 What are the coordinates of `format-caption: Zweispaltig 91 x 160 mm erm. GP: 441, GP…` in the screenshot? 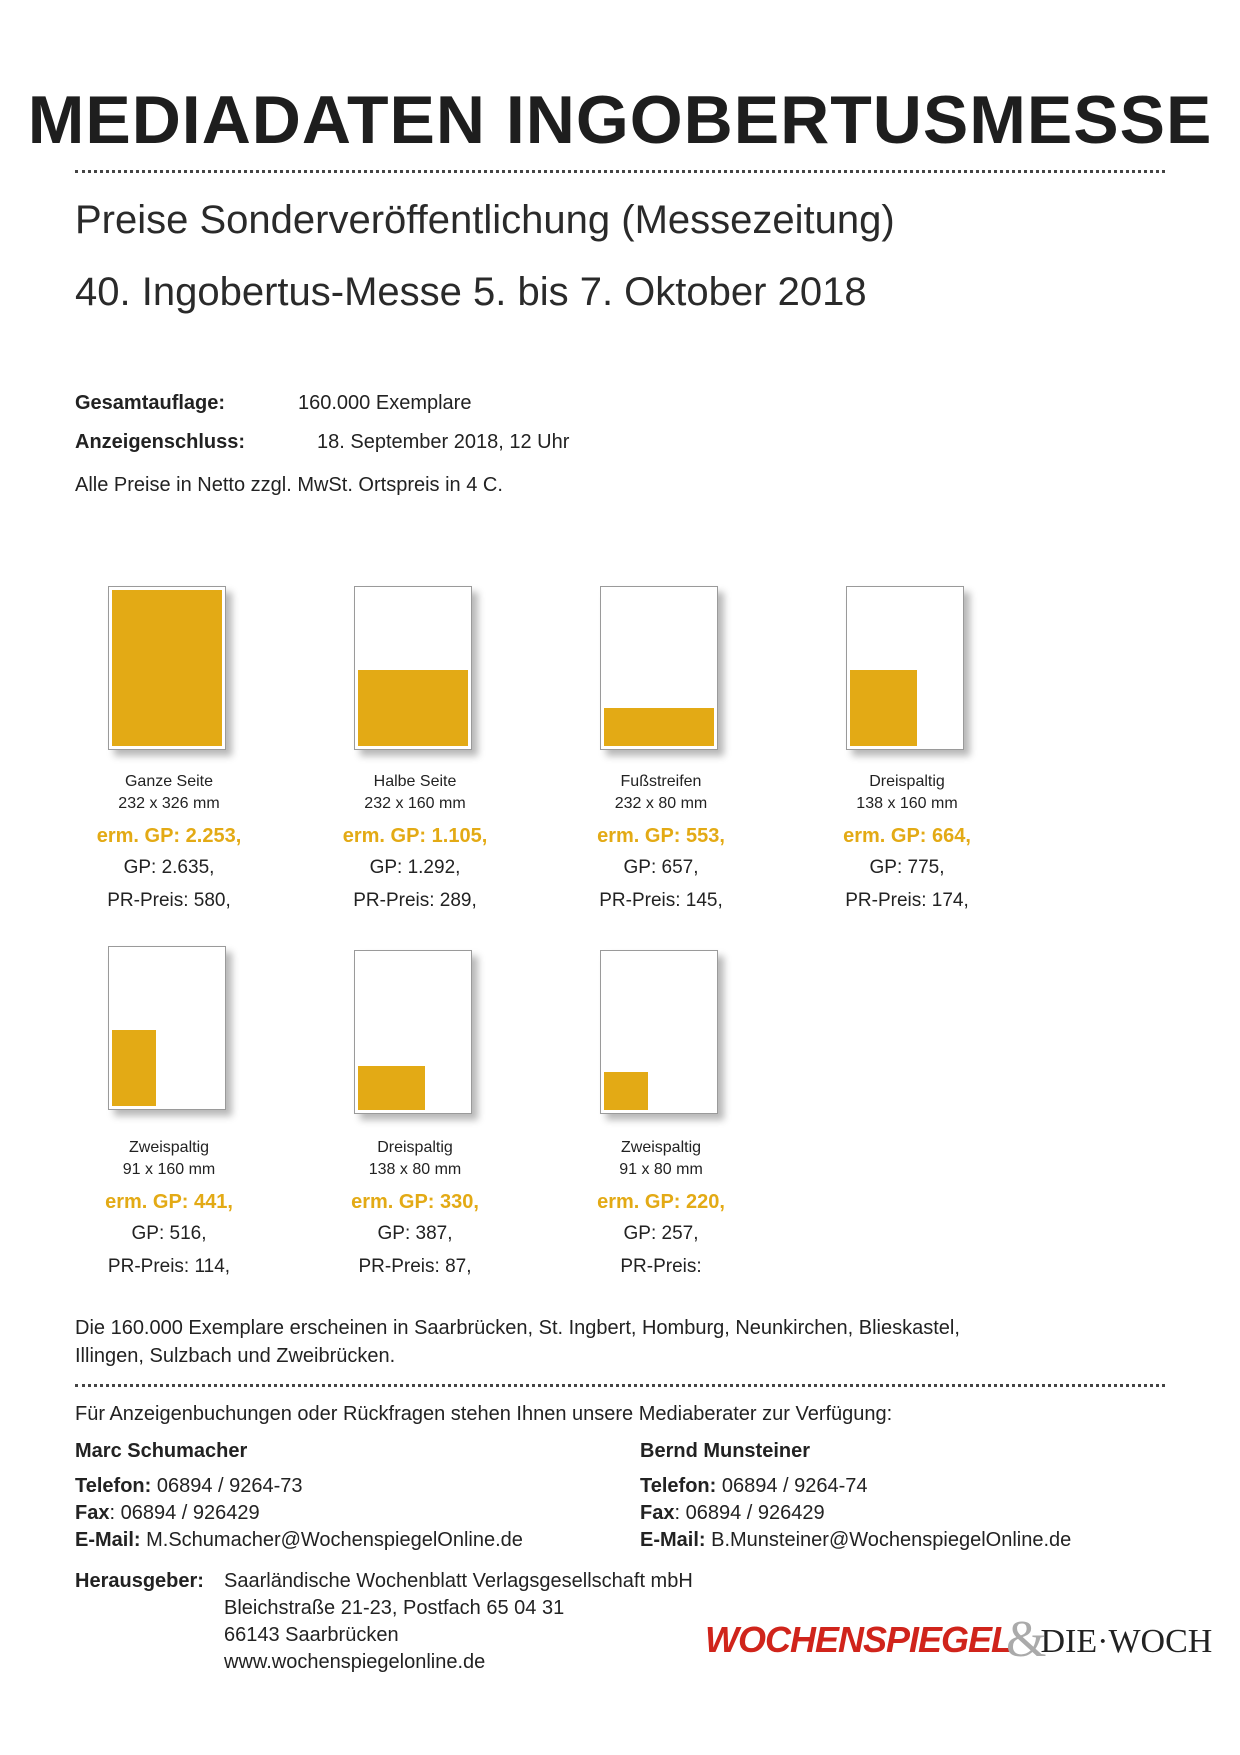 It's located at (169, 1210).